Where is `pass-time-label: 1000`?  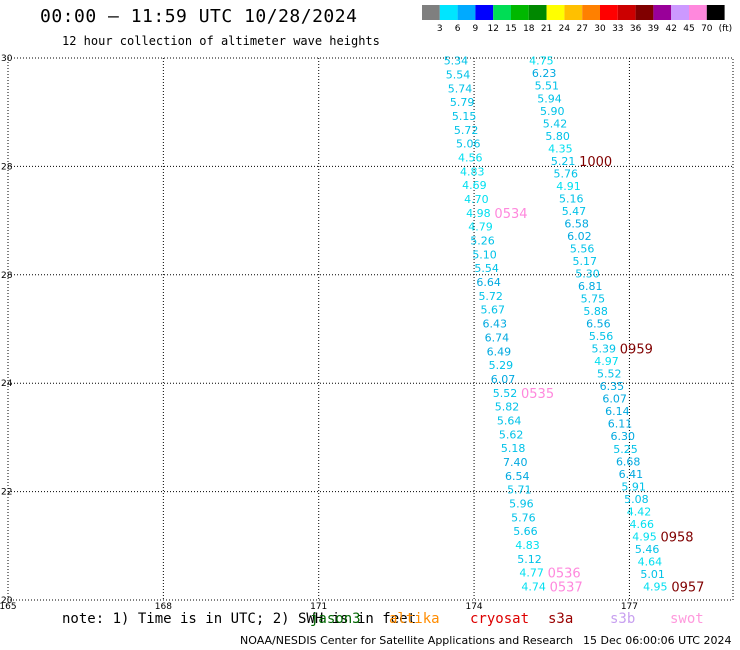
pass-time-label: 1000 is located at coordinates (595, 162).